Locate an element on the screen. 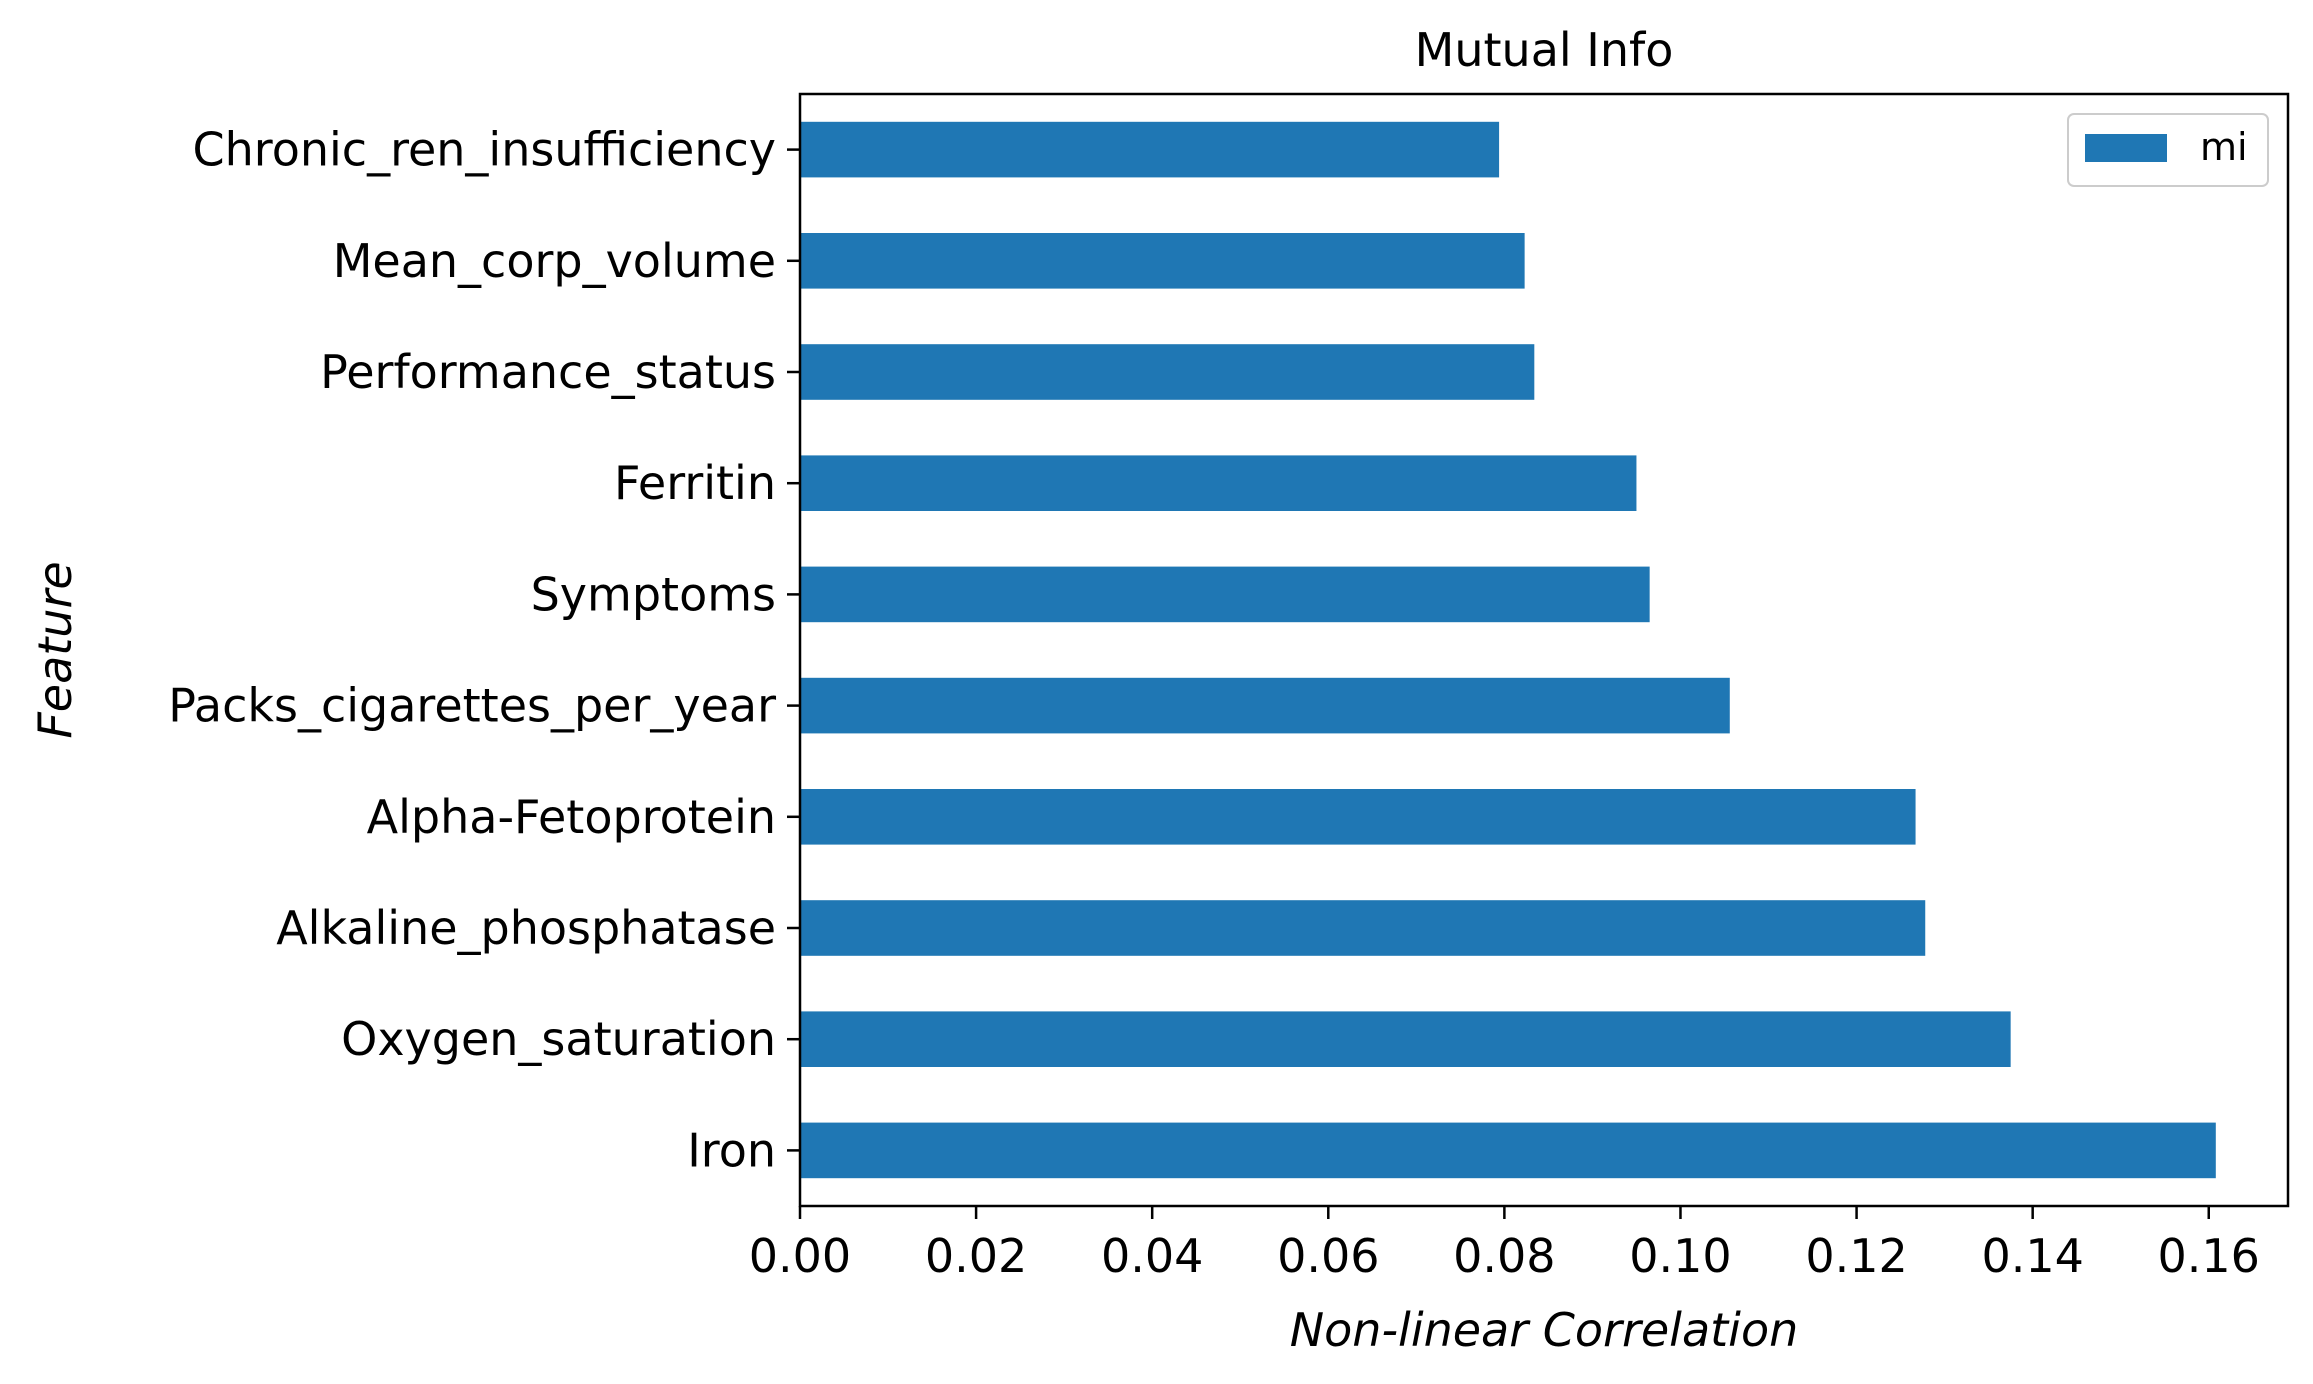  bar-chronic-ren-insufficiency is located at coordinates (1150, 149).